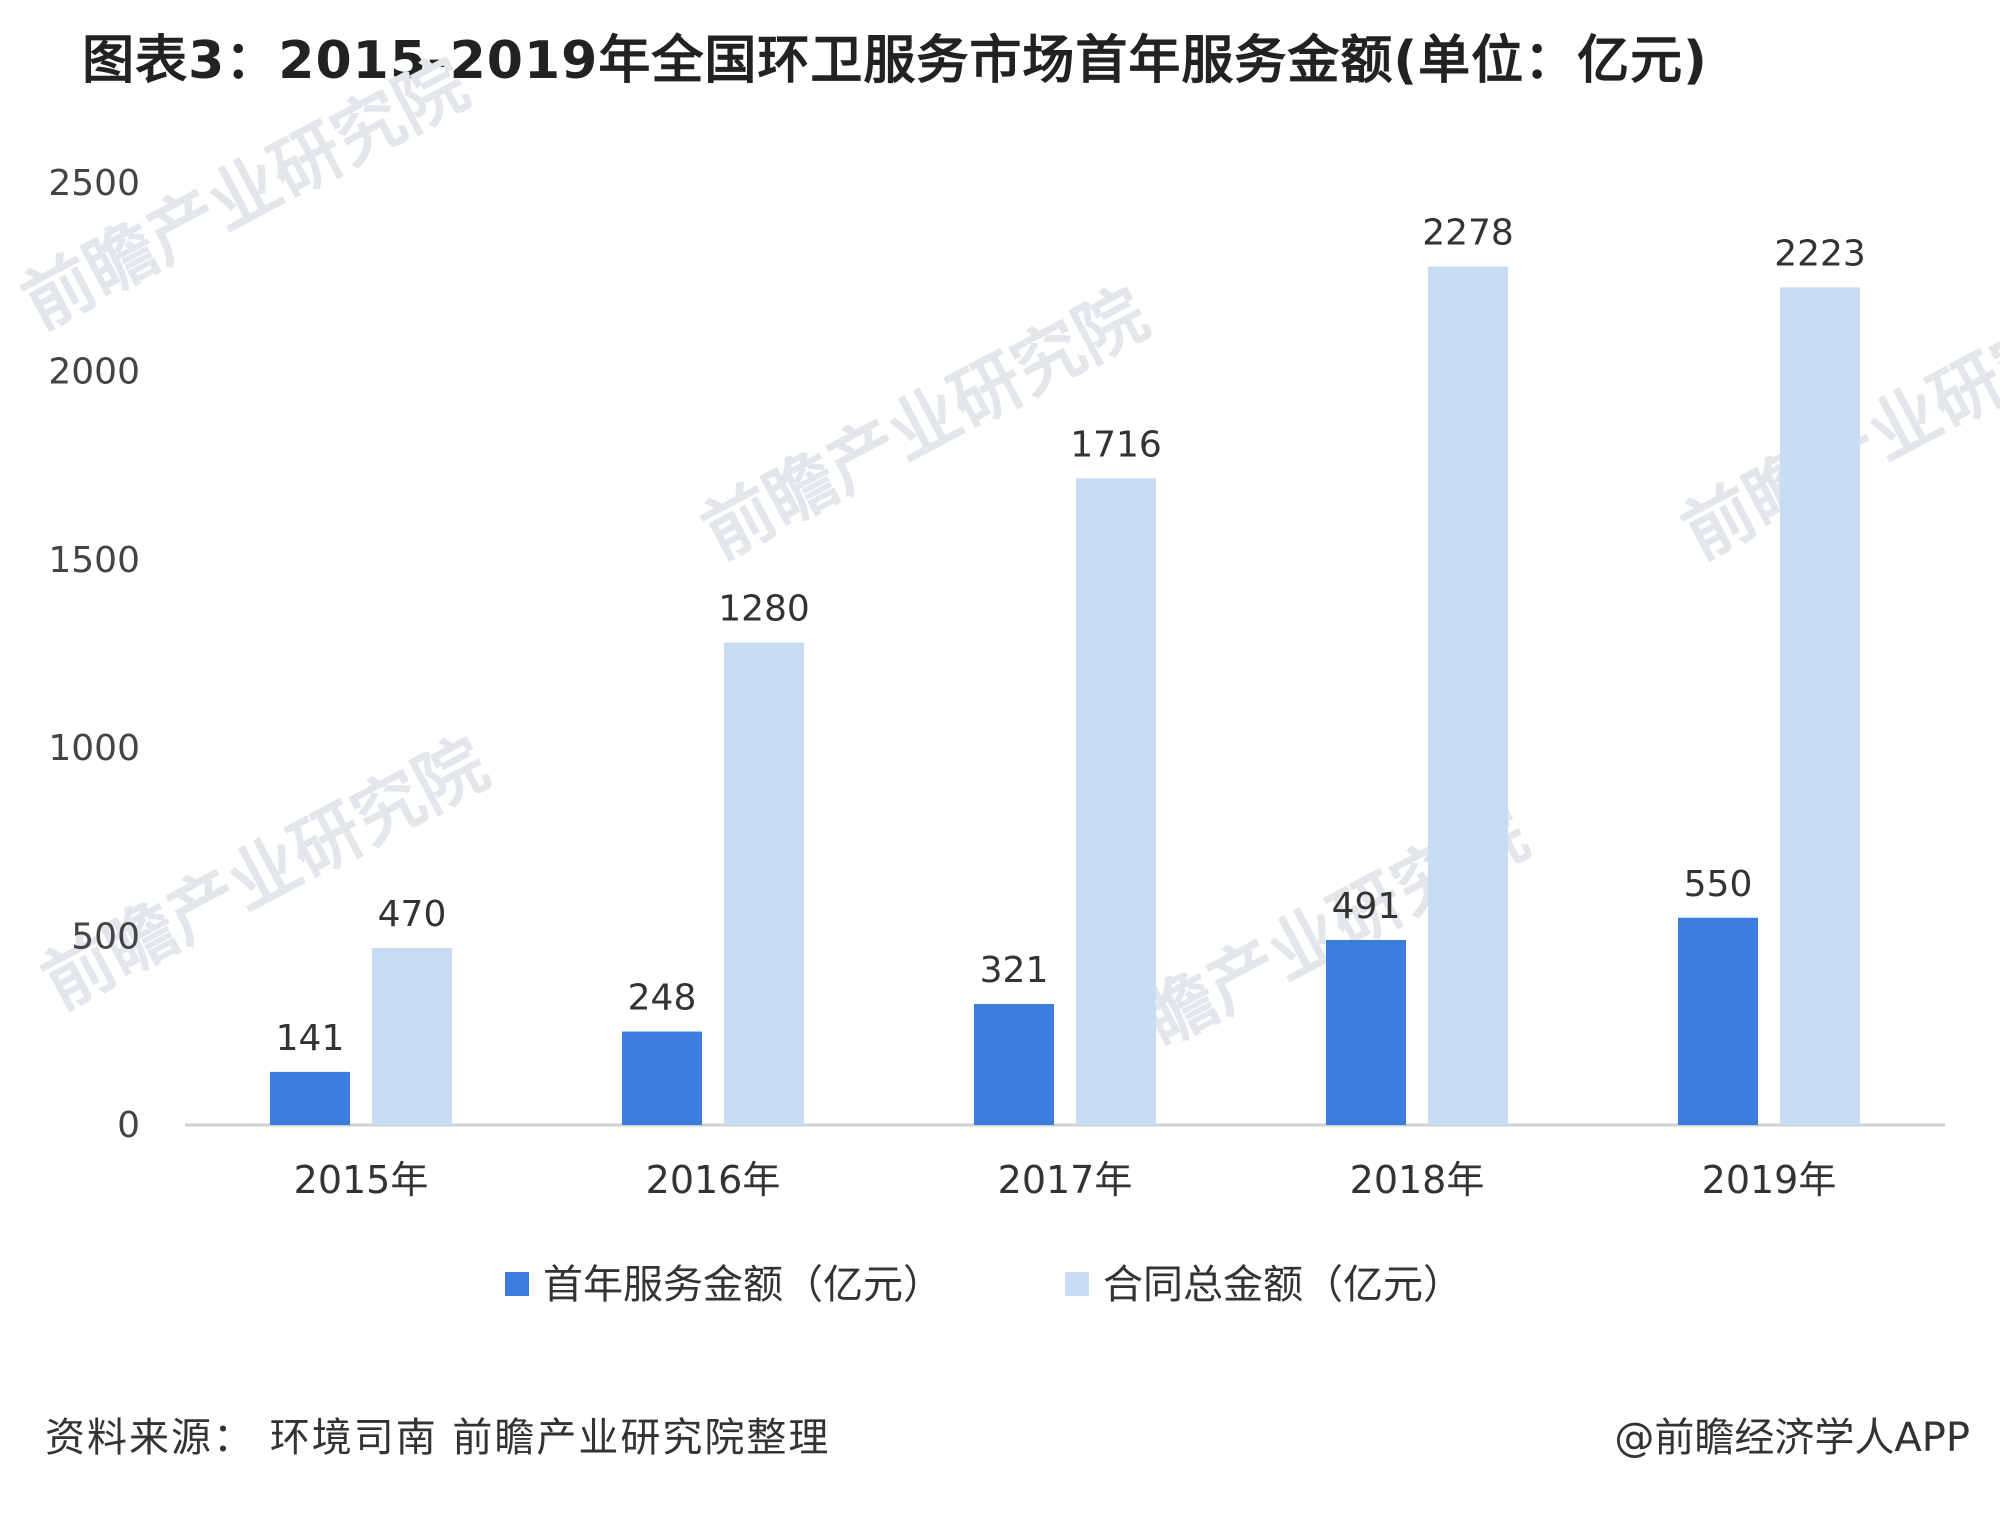 This screenshot has height=1537, width=2000. I want to click on data-label: 141, so click(310, 1038).